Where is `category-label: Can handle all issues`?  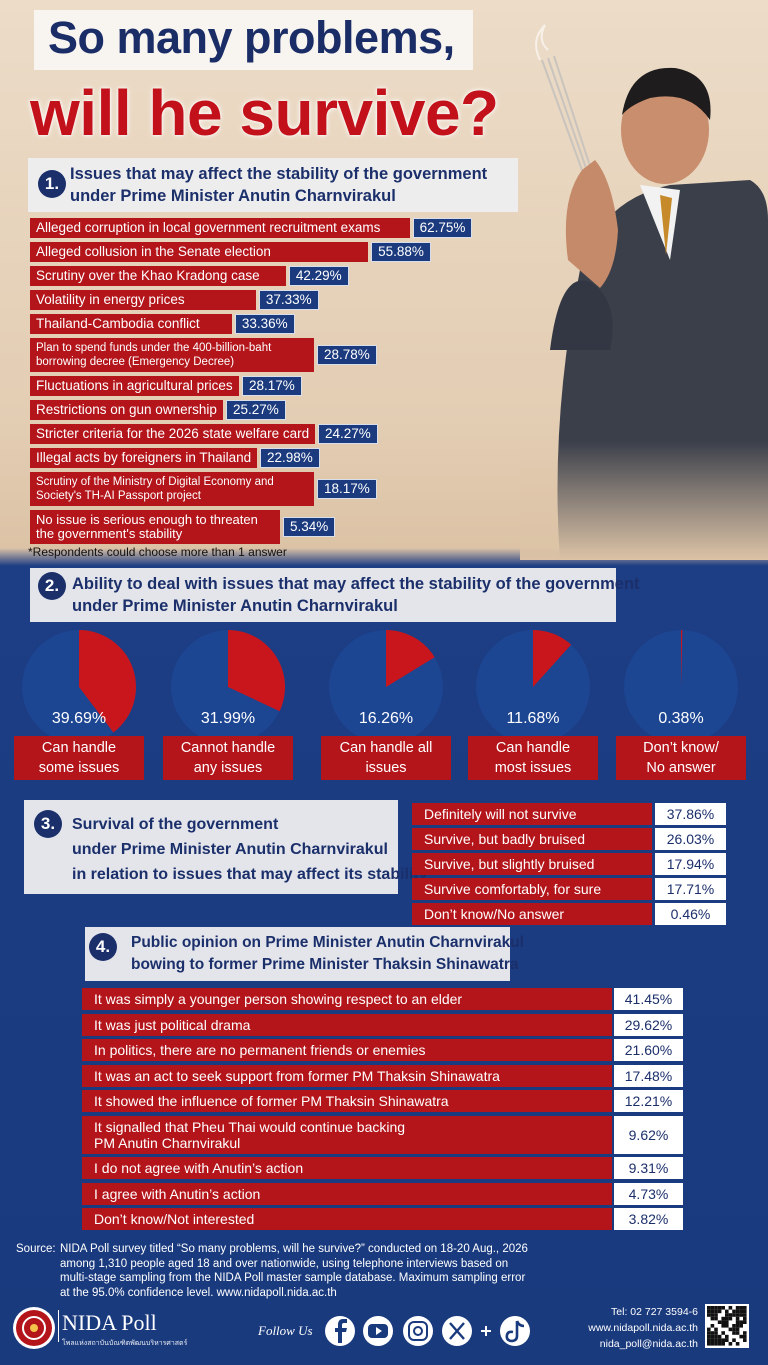
category-label: Can handle all issues is located at coordinates (386, 758).